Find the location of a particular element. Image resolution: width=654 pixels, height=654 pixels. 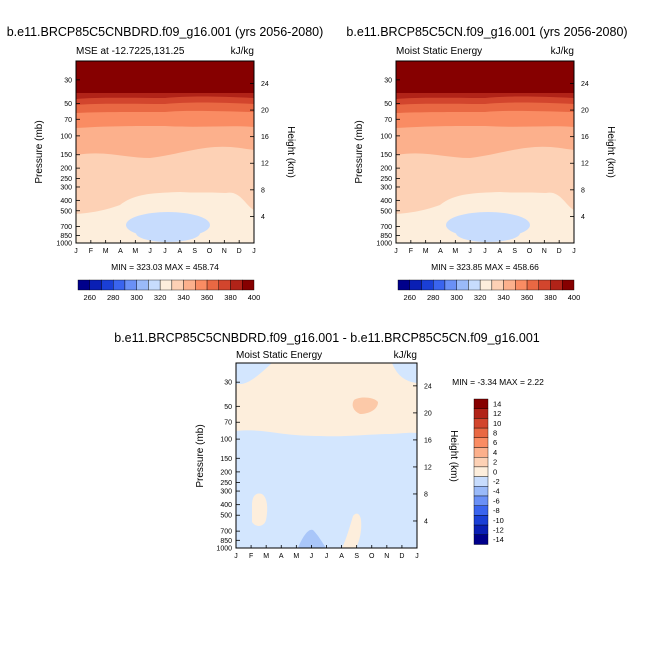

colorbar-label: 10 is located at coordinates (497, 423).